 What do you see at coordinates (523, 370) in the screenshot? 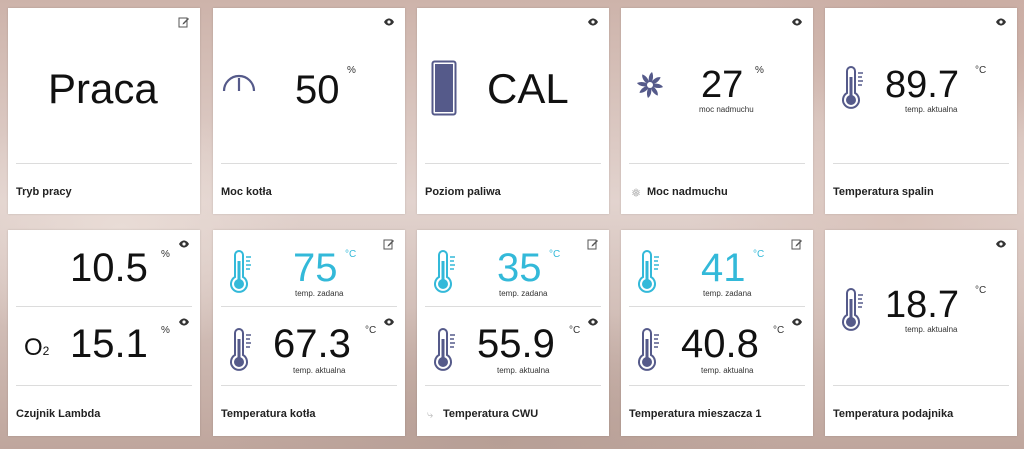
I see `cwu-act-sub: temp. aktualna` at bounding box center [523, 370].